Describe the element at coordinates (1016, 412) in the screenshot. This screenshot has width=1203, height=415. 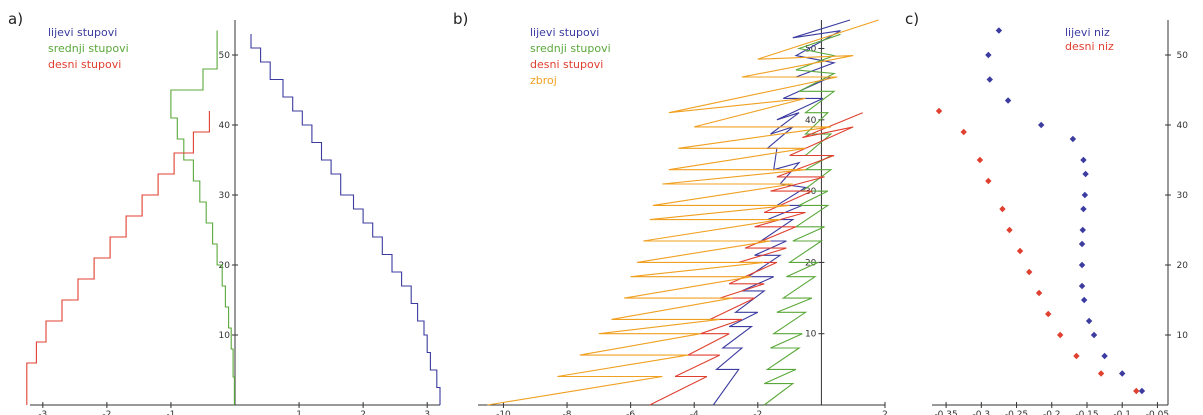
I see `x-tick-label: -0.25` at that location.